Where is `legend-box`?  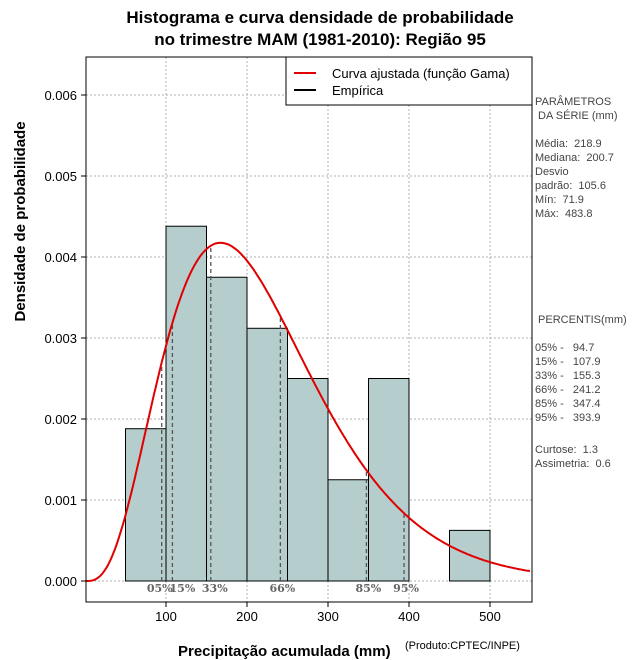 legend-box is located at coordinates (409, 81).